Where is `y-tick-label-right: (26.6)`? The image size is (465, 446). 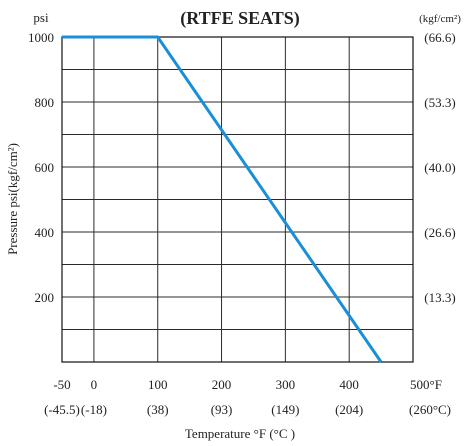
y-tick-label-right: (26.6) is located at coordinates (439, 232).